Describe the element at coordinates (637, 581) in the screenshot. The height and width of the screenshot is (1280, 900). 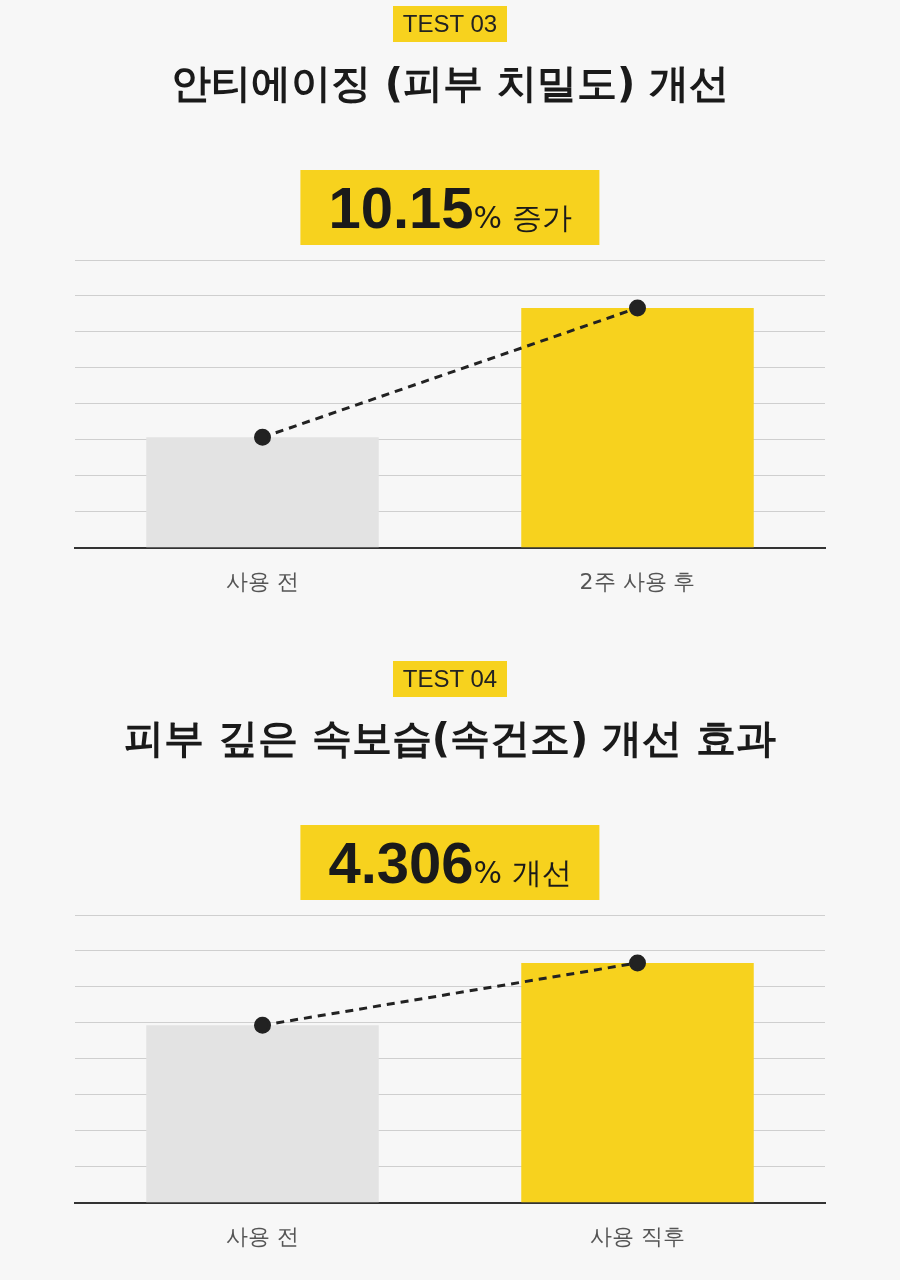
I see `x-tick-label: 2주 사용 후` at that location.